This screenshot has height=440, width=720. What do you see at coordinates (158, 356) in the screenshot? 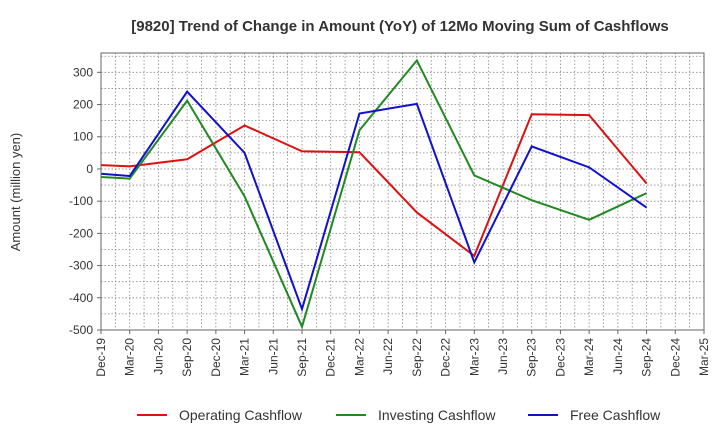
I see `x-tick-label: Jun-20` at bounding box center [158, 356].